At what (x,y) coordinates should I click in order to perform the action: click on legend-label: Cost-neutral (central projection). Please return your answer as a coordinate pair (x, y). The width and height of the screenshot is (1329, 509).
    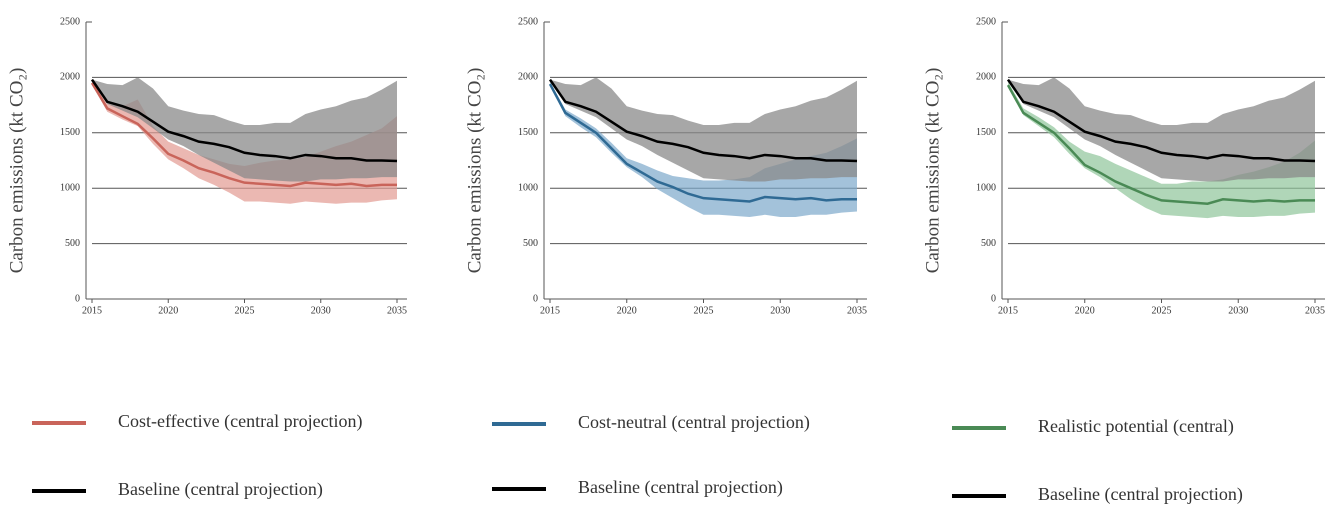
    Looking at the image, I should click on (694, 422).